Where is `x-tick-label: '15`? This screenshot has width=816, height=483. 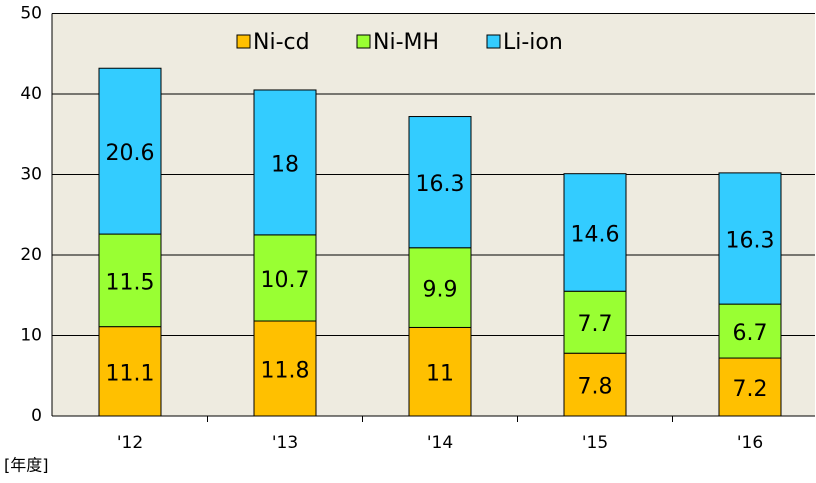
x-tick-label: '15 is located at coordinates (595, 443).